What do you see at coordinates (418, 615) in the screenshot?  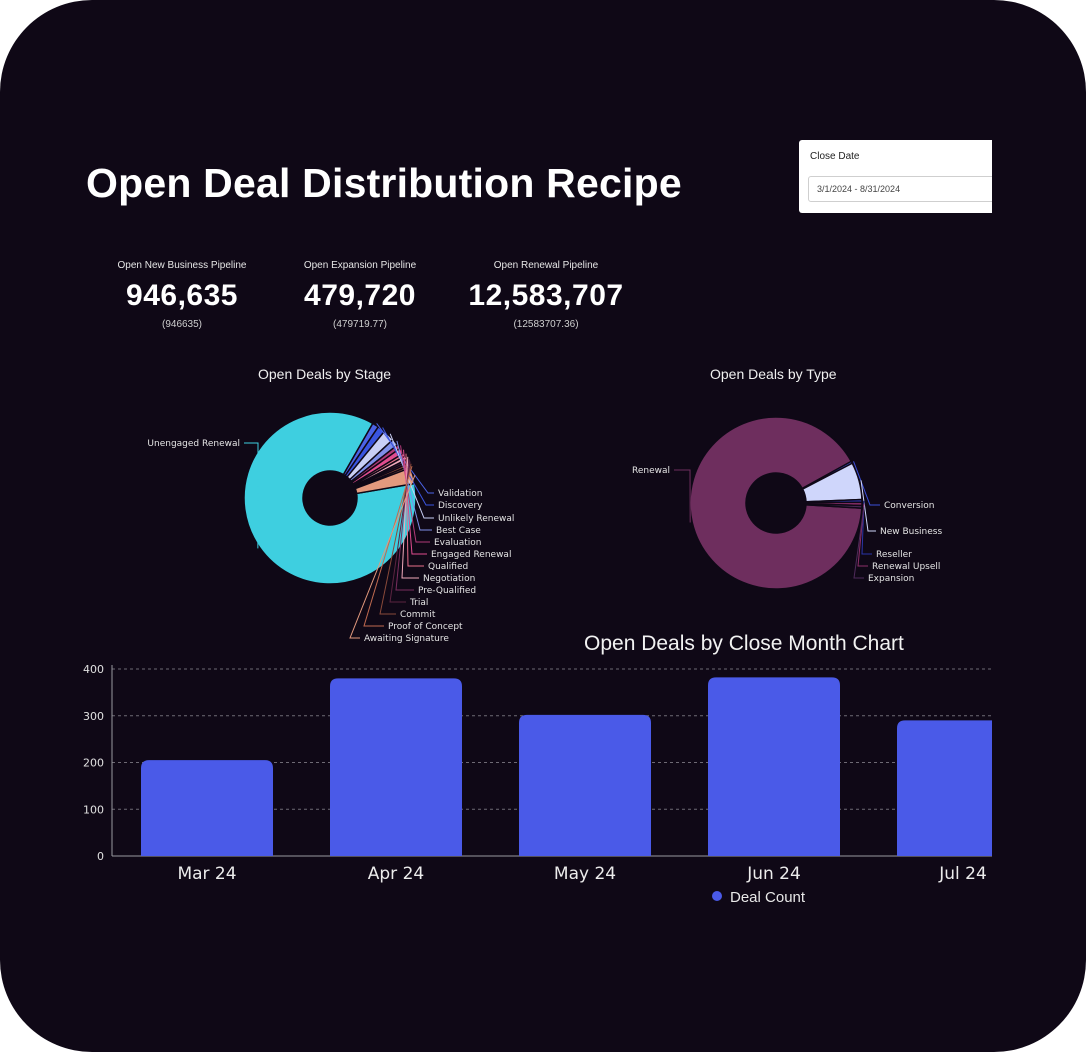 I see `donut-label-commit: Commit` at bounding box center [418, 615].